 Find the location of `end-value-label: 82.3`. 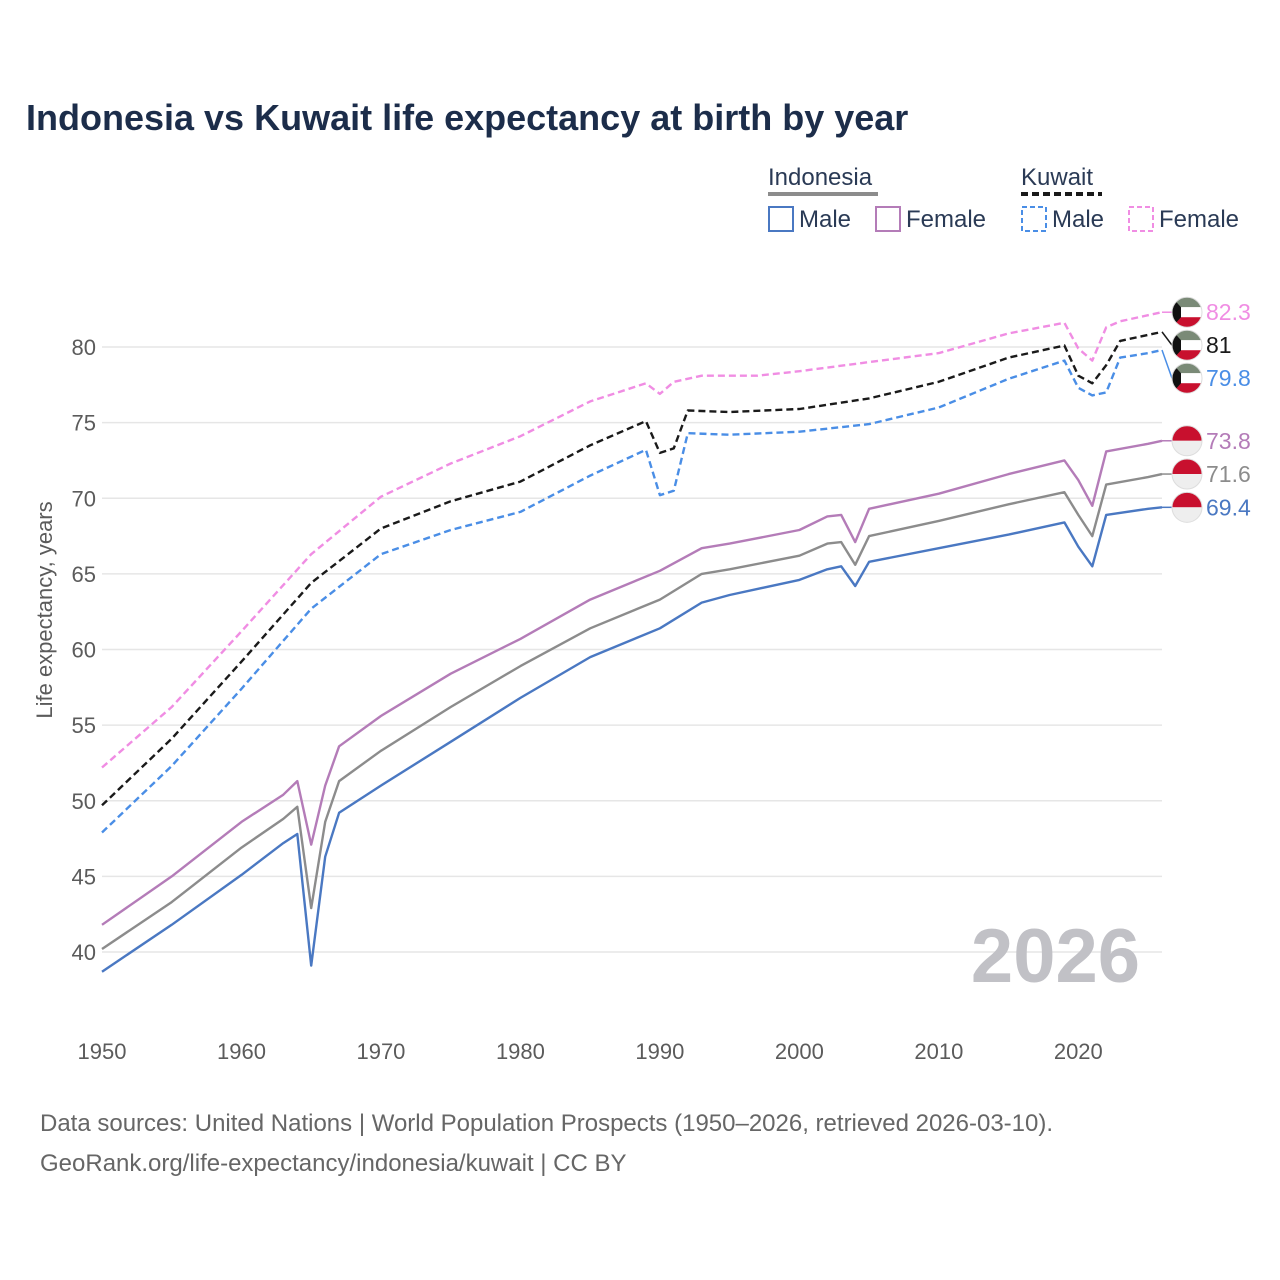

end-value-label: 82.3 is located at coordinates (1228, 312).